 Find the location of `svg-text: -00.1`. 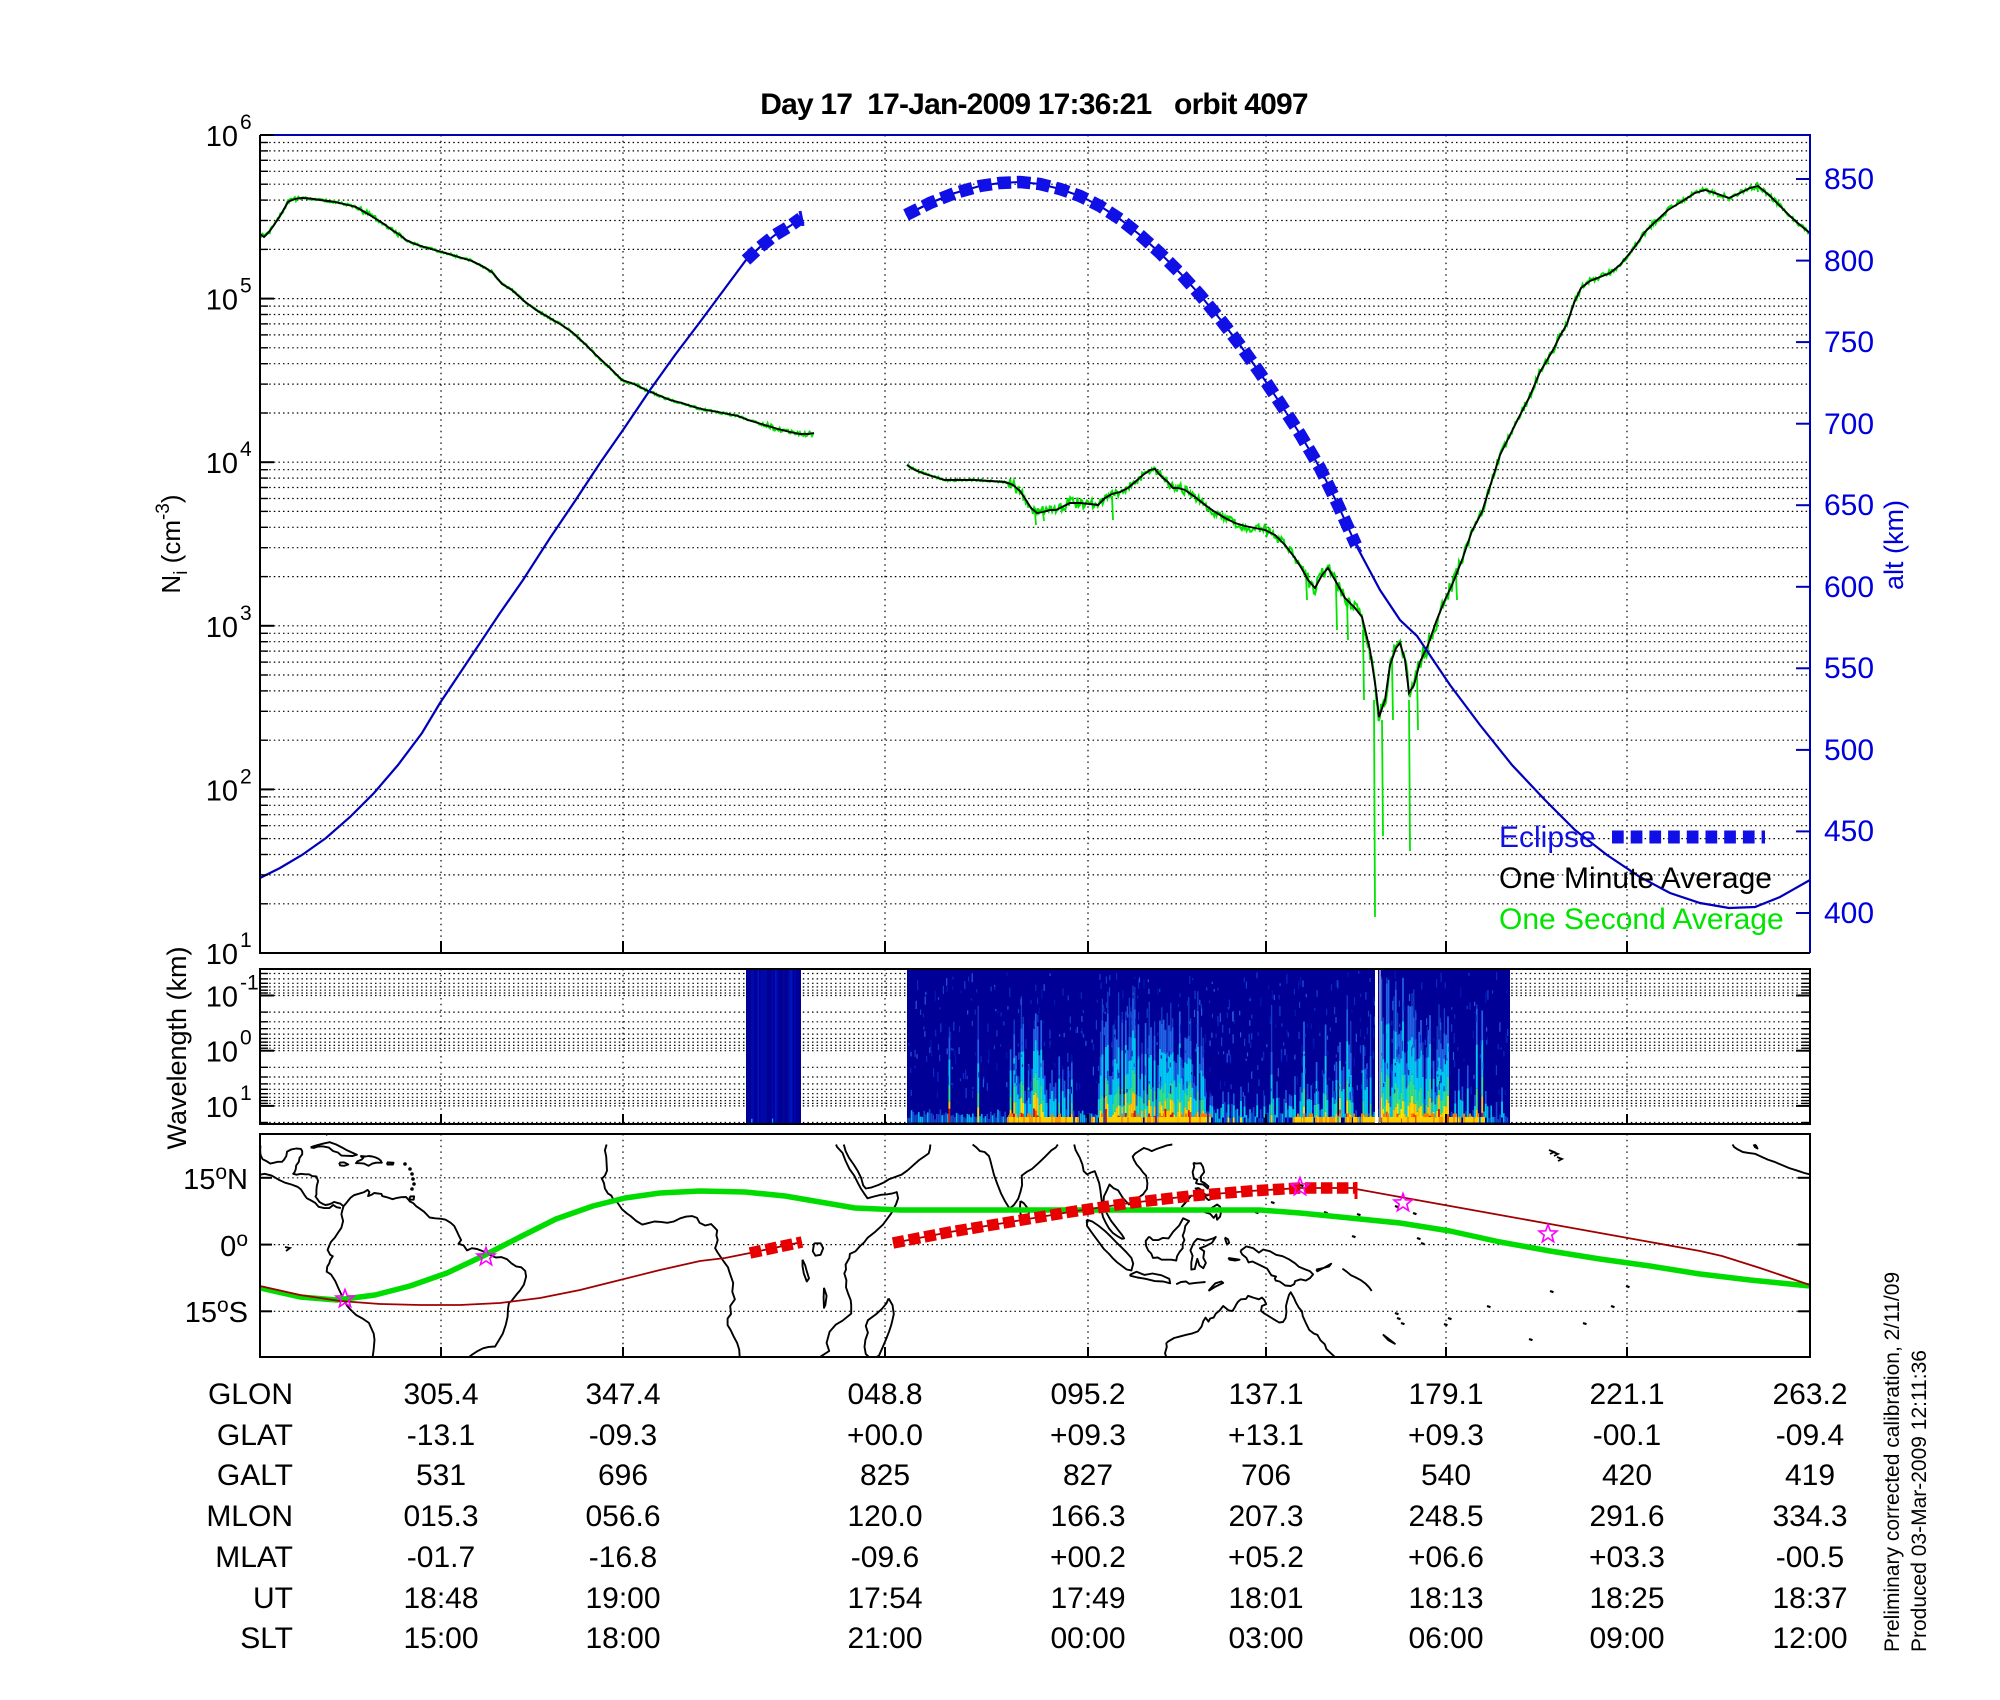

svg-text: -00.1 is located at coordinates (1627, 1435).